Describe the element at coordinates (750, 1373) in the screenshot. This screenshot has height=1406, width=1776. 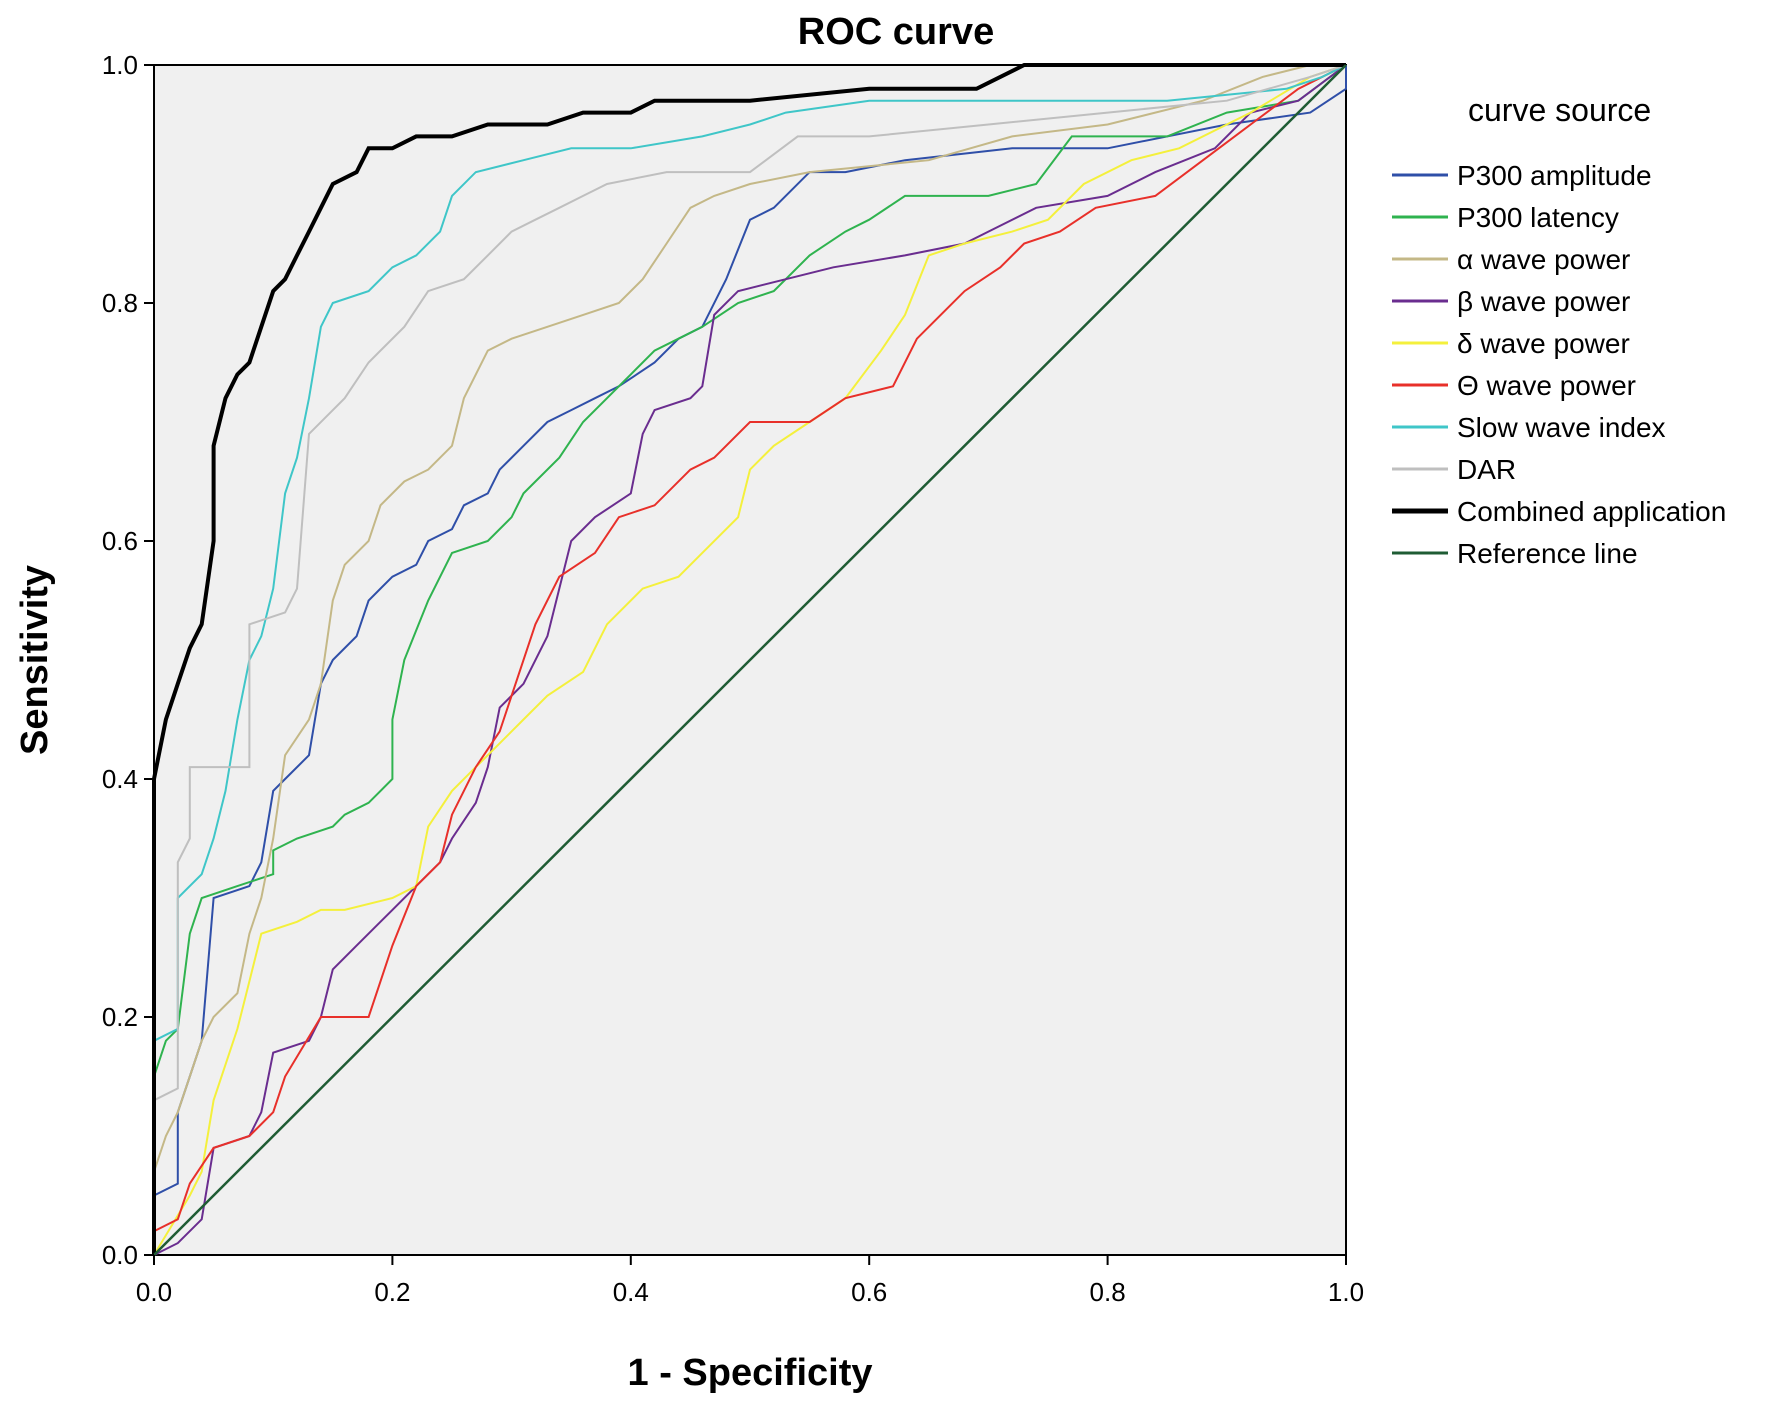
I see `x-axis-title: 1 - Specificity` at that location.